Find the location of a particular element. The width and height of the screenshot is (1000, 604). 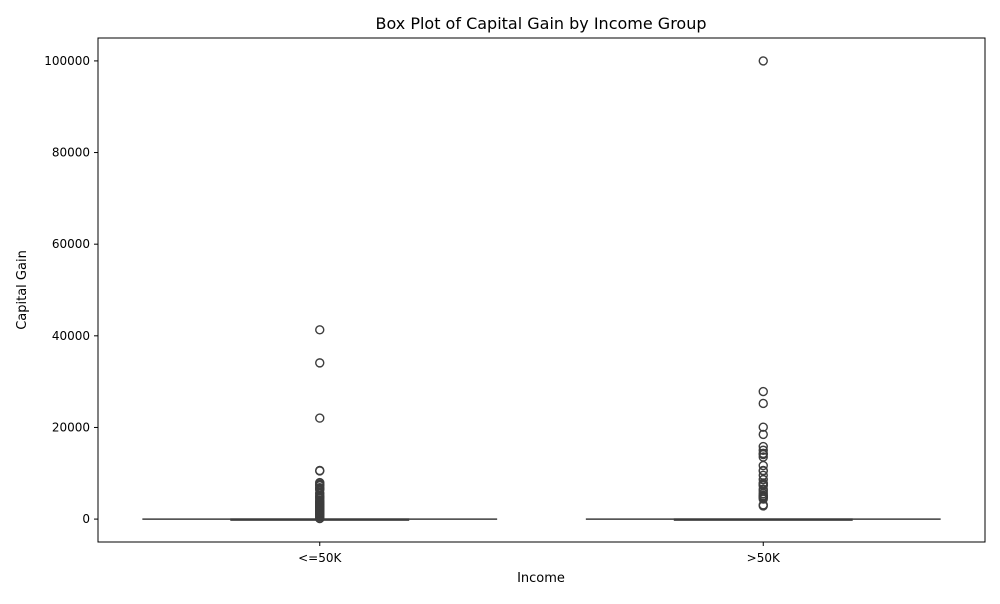

y-tick-label: 80000 is located at coordinates (71, 153).